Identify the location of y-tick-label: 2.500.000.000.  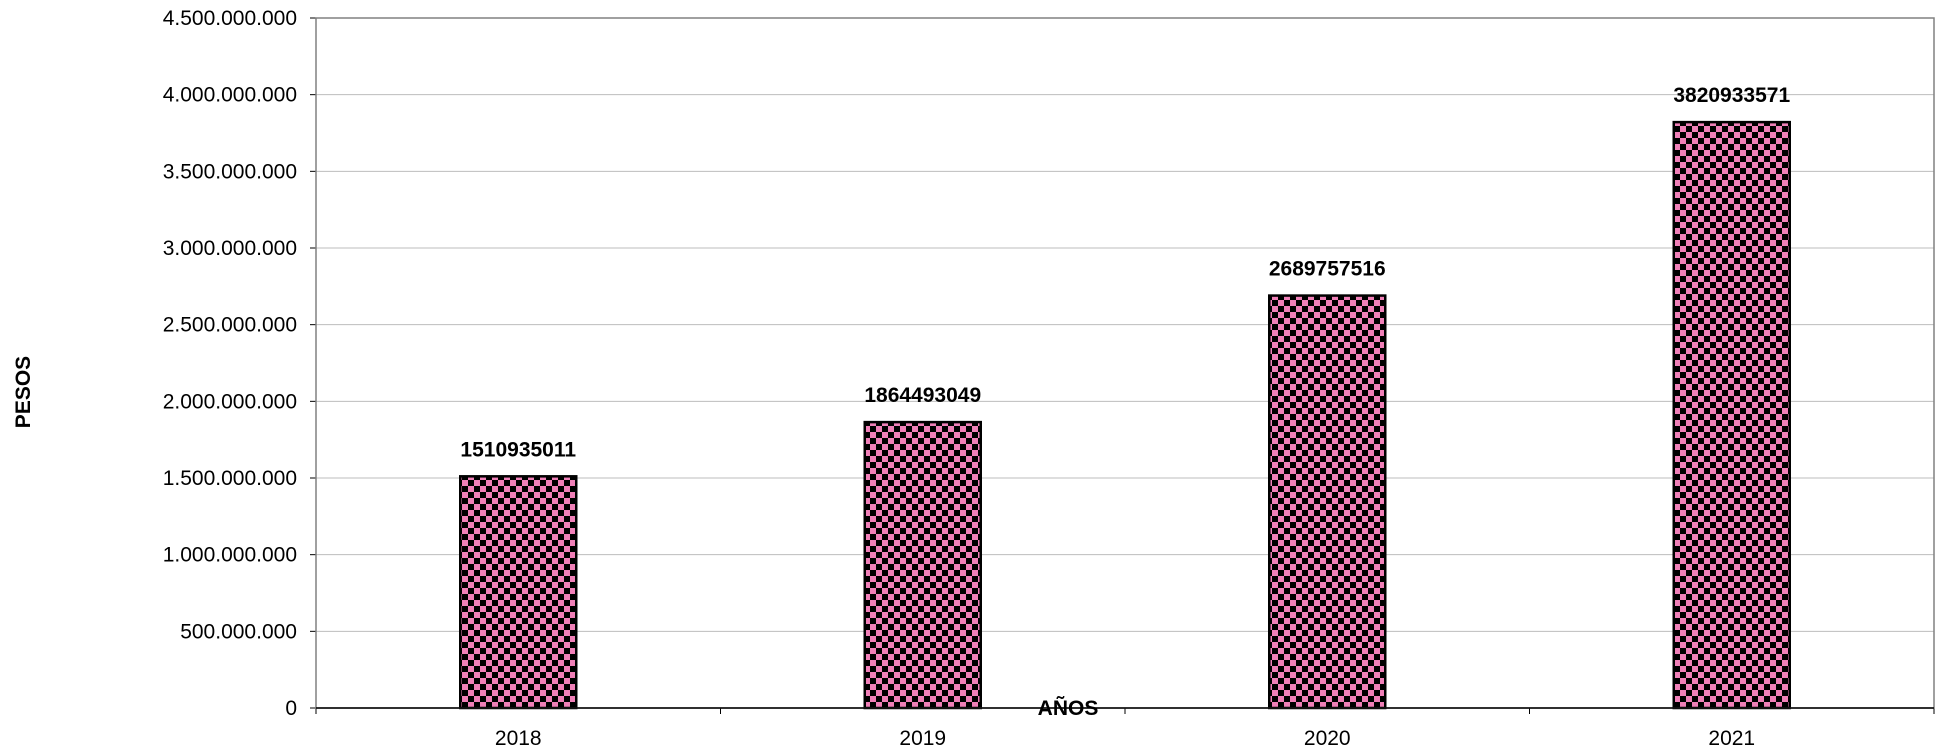
(230, 325).